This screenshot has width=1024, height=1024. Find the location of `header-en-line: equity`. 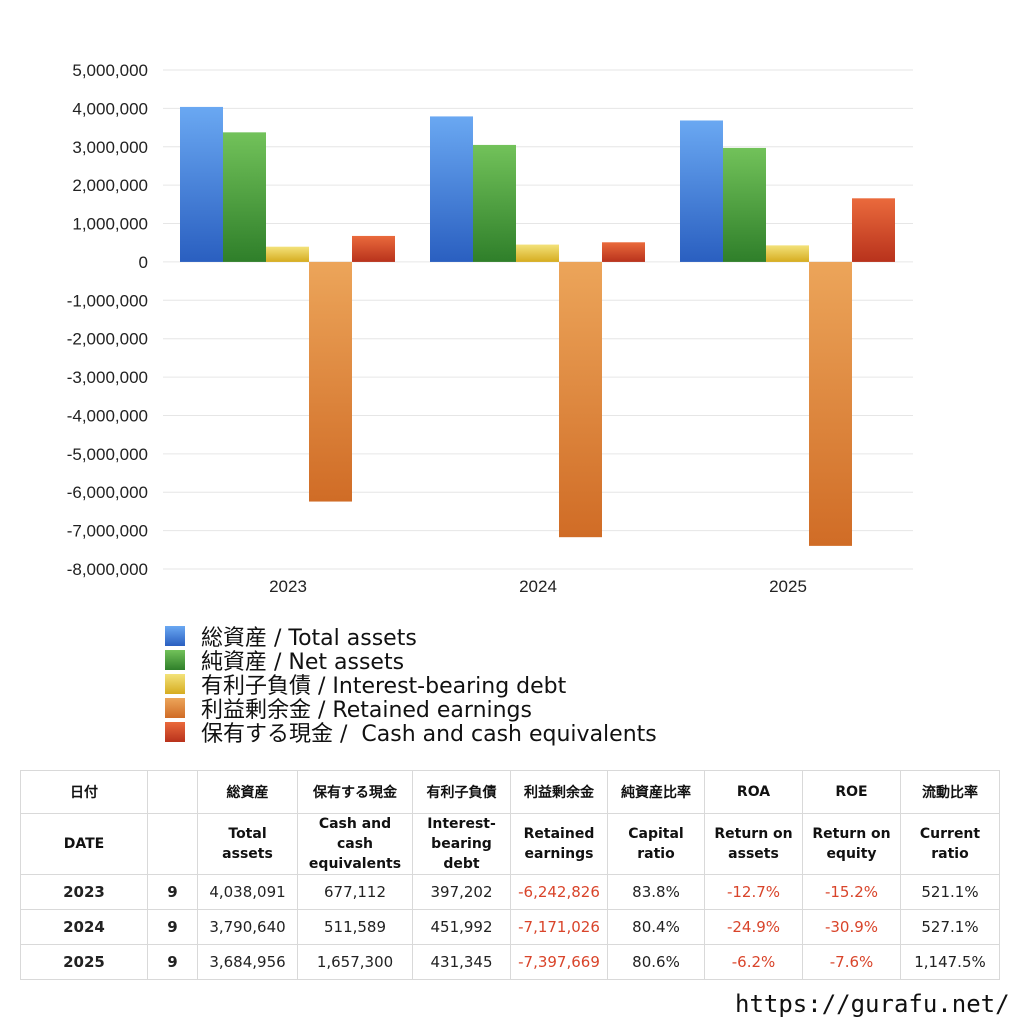

header-en-line: equity is located at coordinates (851, 854).